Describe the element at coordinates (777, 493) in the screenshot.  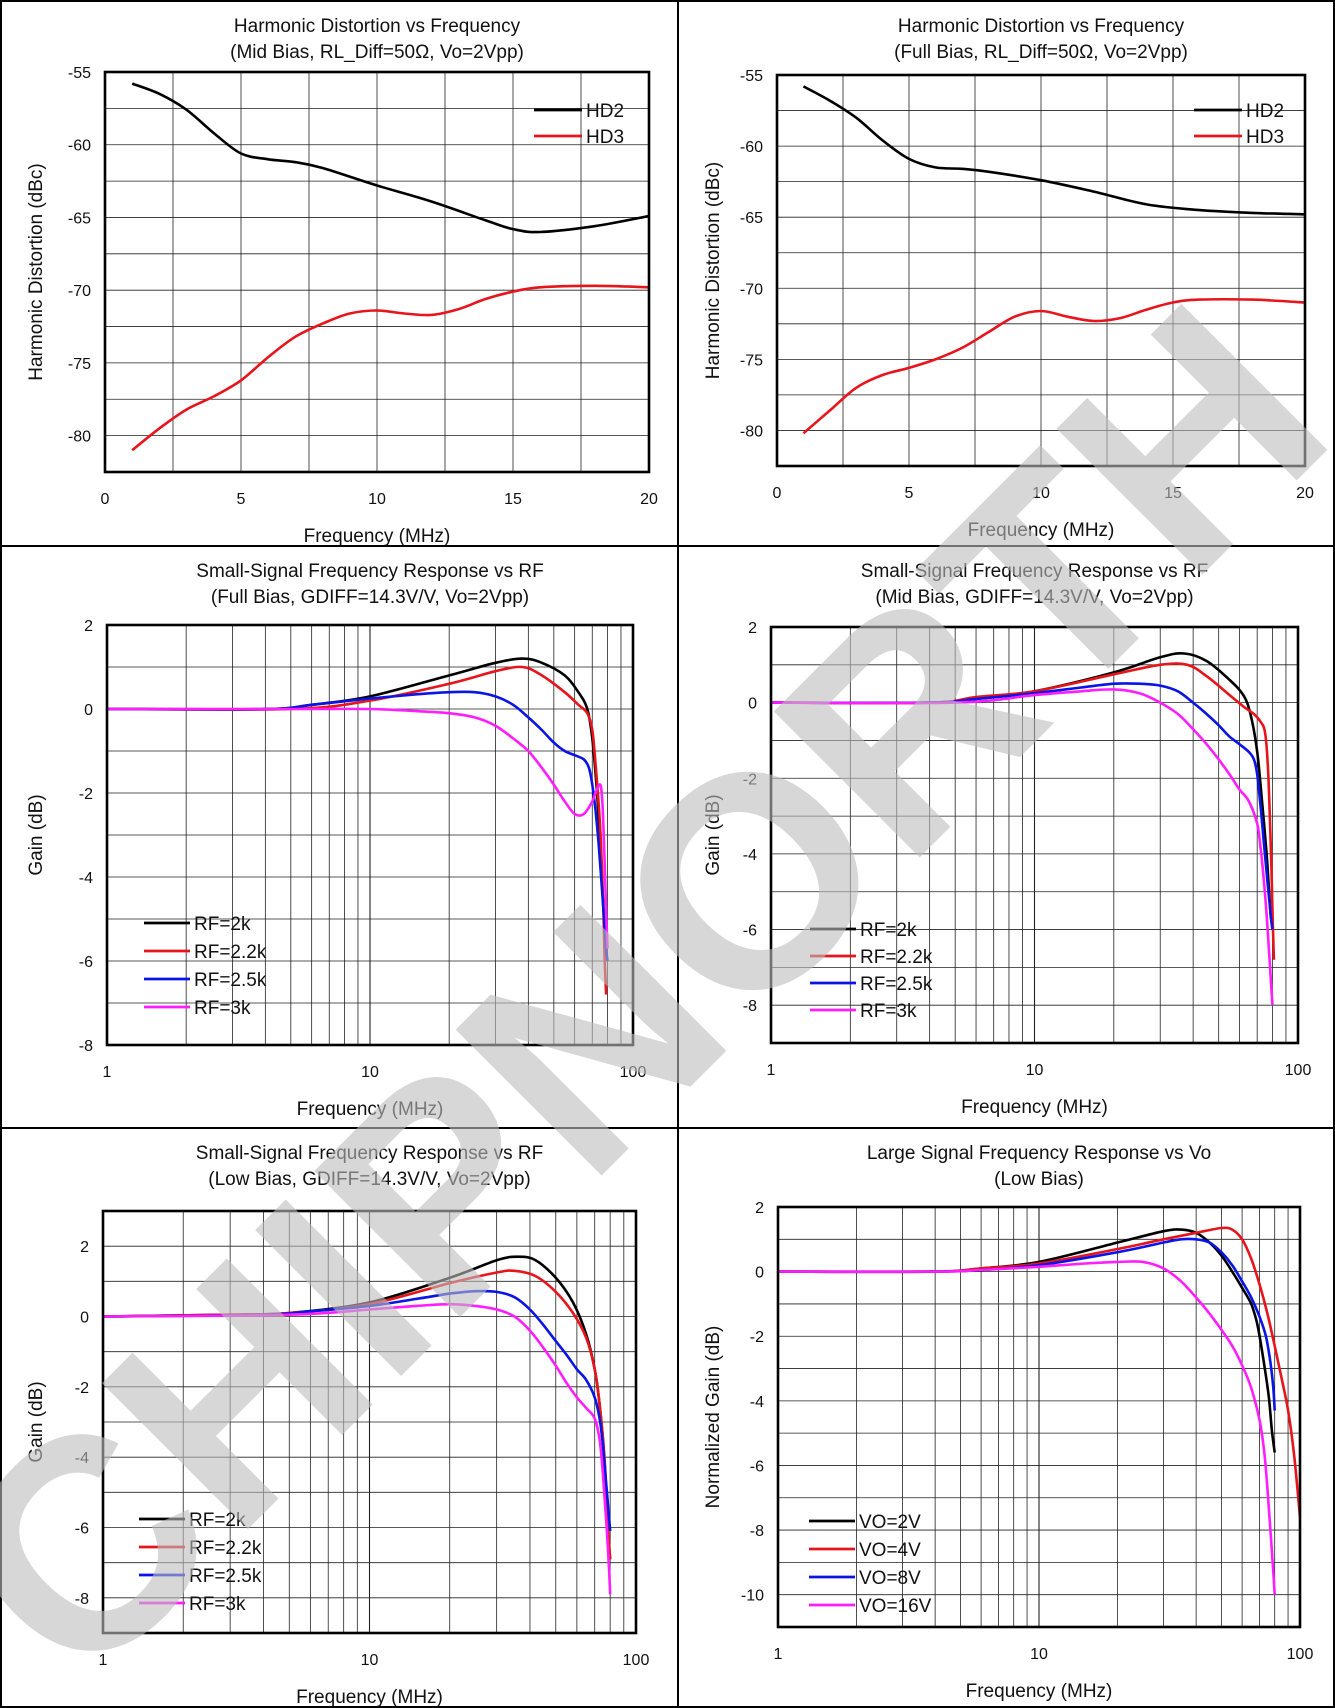
I see `x-tick-label: 0` at that location.